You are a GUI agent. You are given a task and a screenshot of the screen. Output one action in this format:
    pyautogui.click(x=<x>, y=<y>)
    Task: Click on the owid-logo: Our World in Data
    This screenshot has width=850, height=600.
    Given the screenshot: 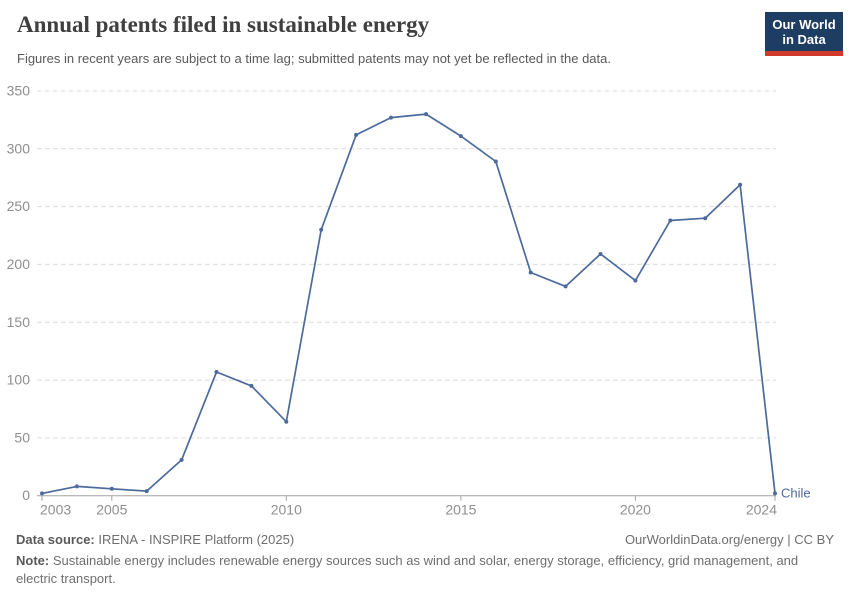 What is the action you would take?
    pyautogui.click(x=804, y=34)
    